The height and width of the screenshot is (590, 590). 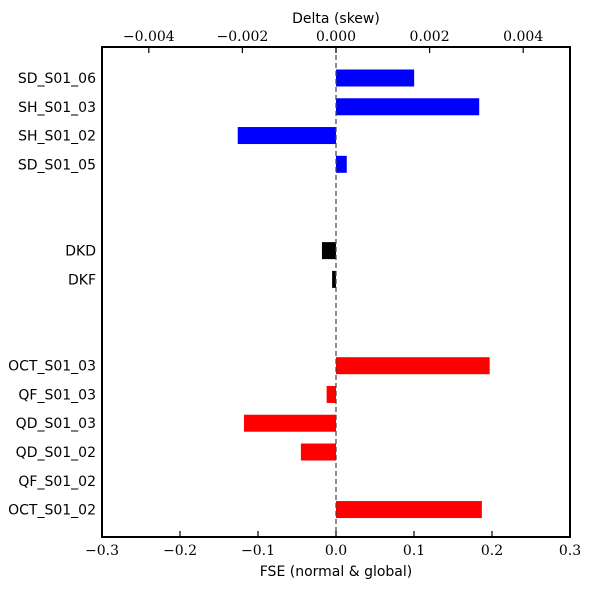 I want to click on top-tick-label: −0.002, so click(x=242, y=37).